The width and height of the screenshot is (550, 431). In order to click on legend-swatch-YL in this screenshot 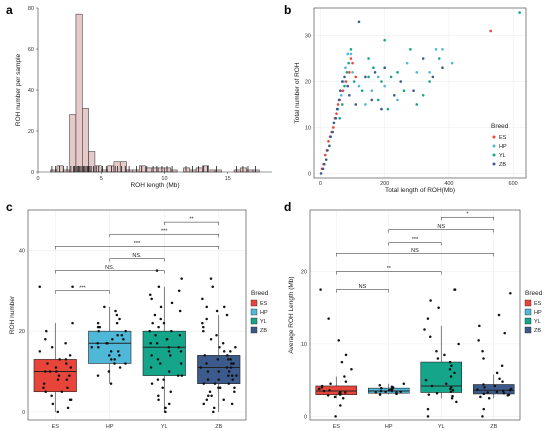, I will do `click(528, 321)`.